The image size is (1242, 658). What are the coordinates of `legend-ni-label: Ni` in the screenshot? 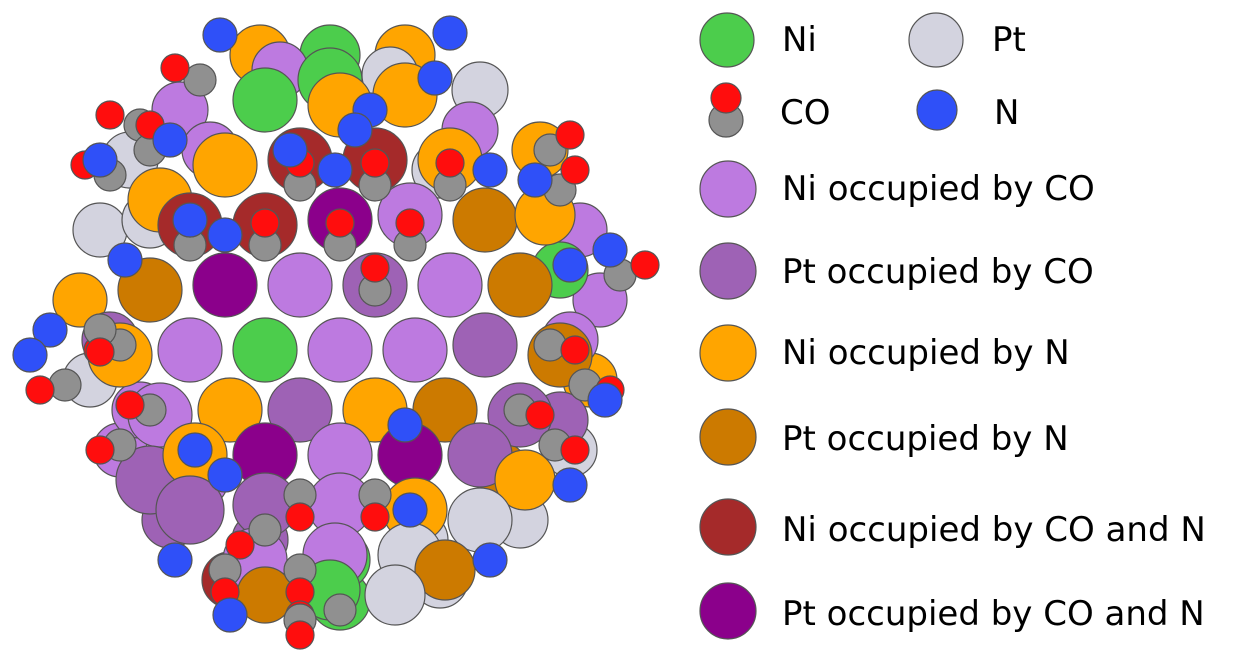 It's located at (799, 40).